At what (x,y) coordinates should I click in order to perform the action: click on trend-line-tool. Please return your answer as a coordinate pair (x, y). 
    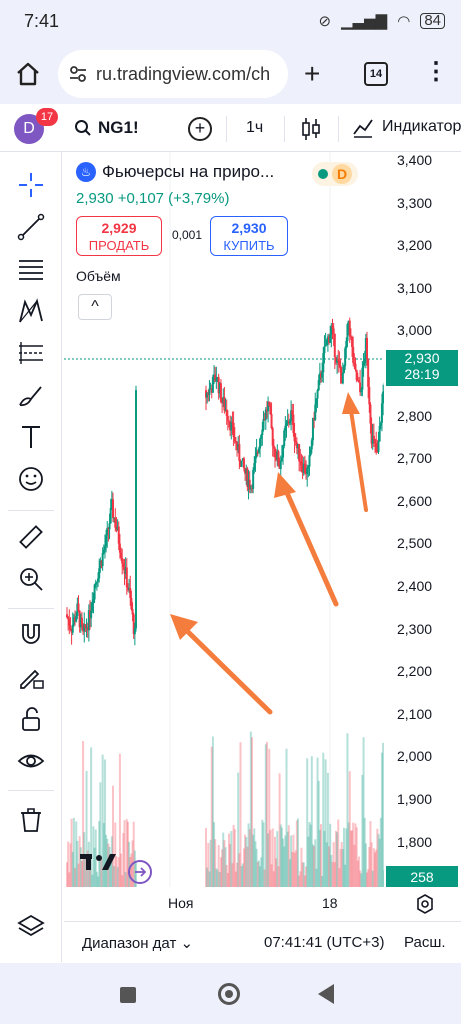
    Looking at the image, I should click on (31, 227).